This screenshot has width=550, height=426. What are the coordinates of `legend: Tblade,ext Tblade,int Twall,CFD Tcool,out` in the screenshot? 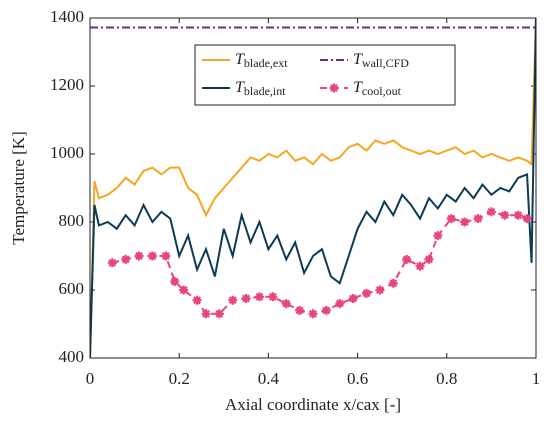 It's located at (325, 75).